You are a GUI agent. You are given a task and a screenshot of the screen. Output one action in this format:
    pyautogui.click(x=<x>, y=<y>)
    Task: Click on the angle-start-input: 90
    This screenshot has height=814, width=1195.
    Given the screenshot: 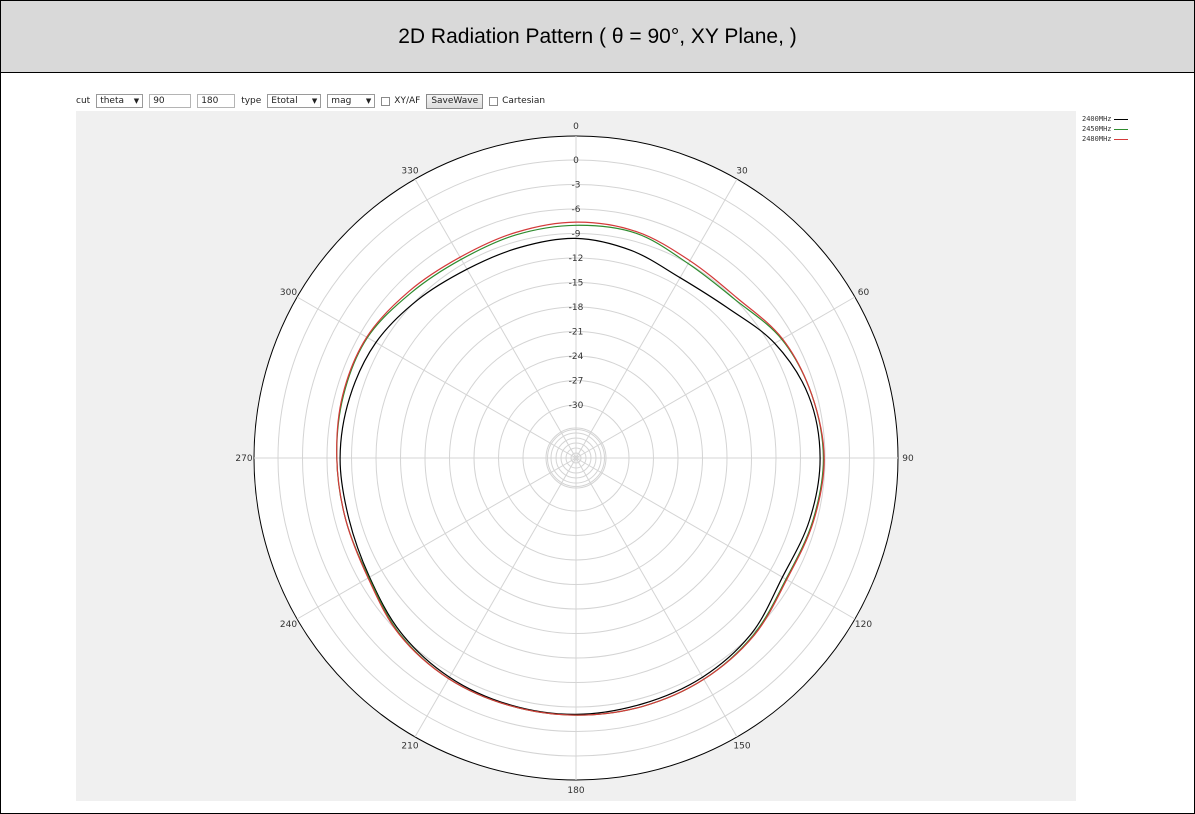 What is the action you would take?
    pyautogui.click(x=170, y=101)
    